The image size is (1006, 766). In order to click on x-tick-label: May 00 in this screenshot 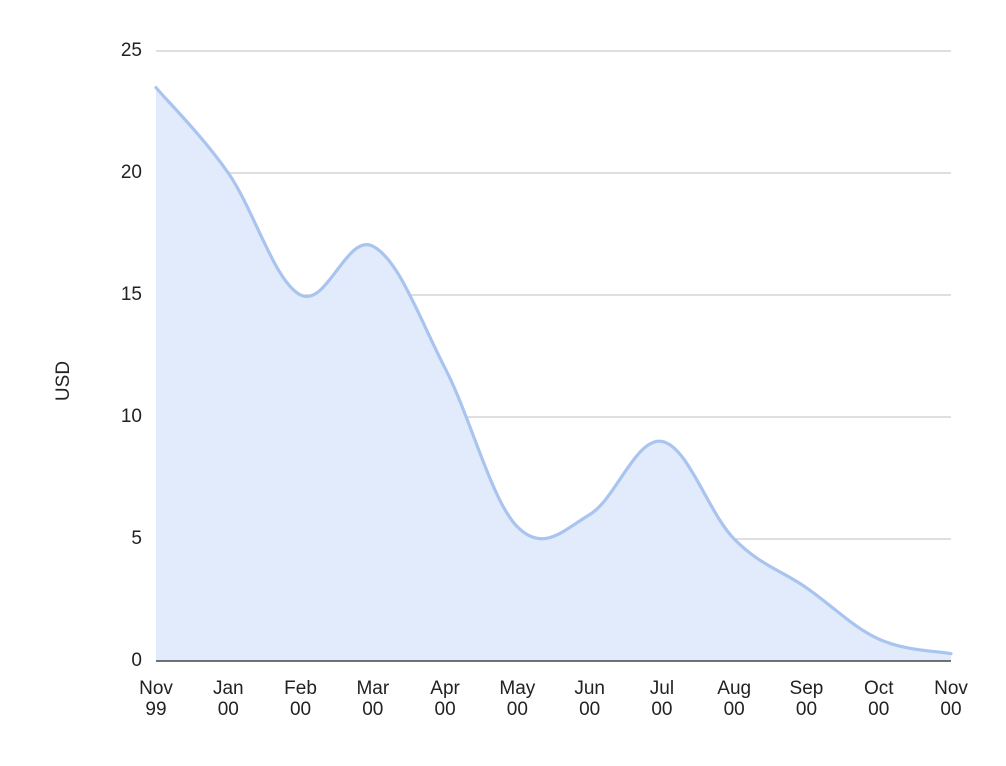, I will do `click(517, 699)`.